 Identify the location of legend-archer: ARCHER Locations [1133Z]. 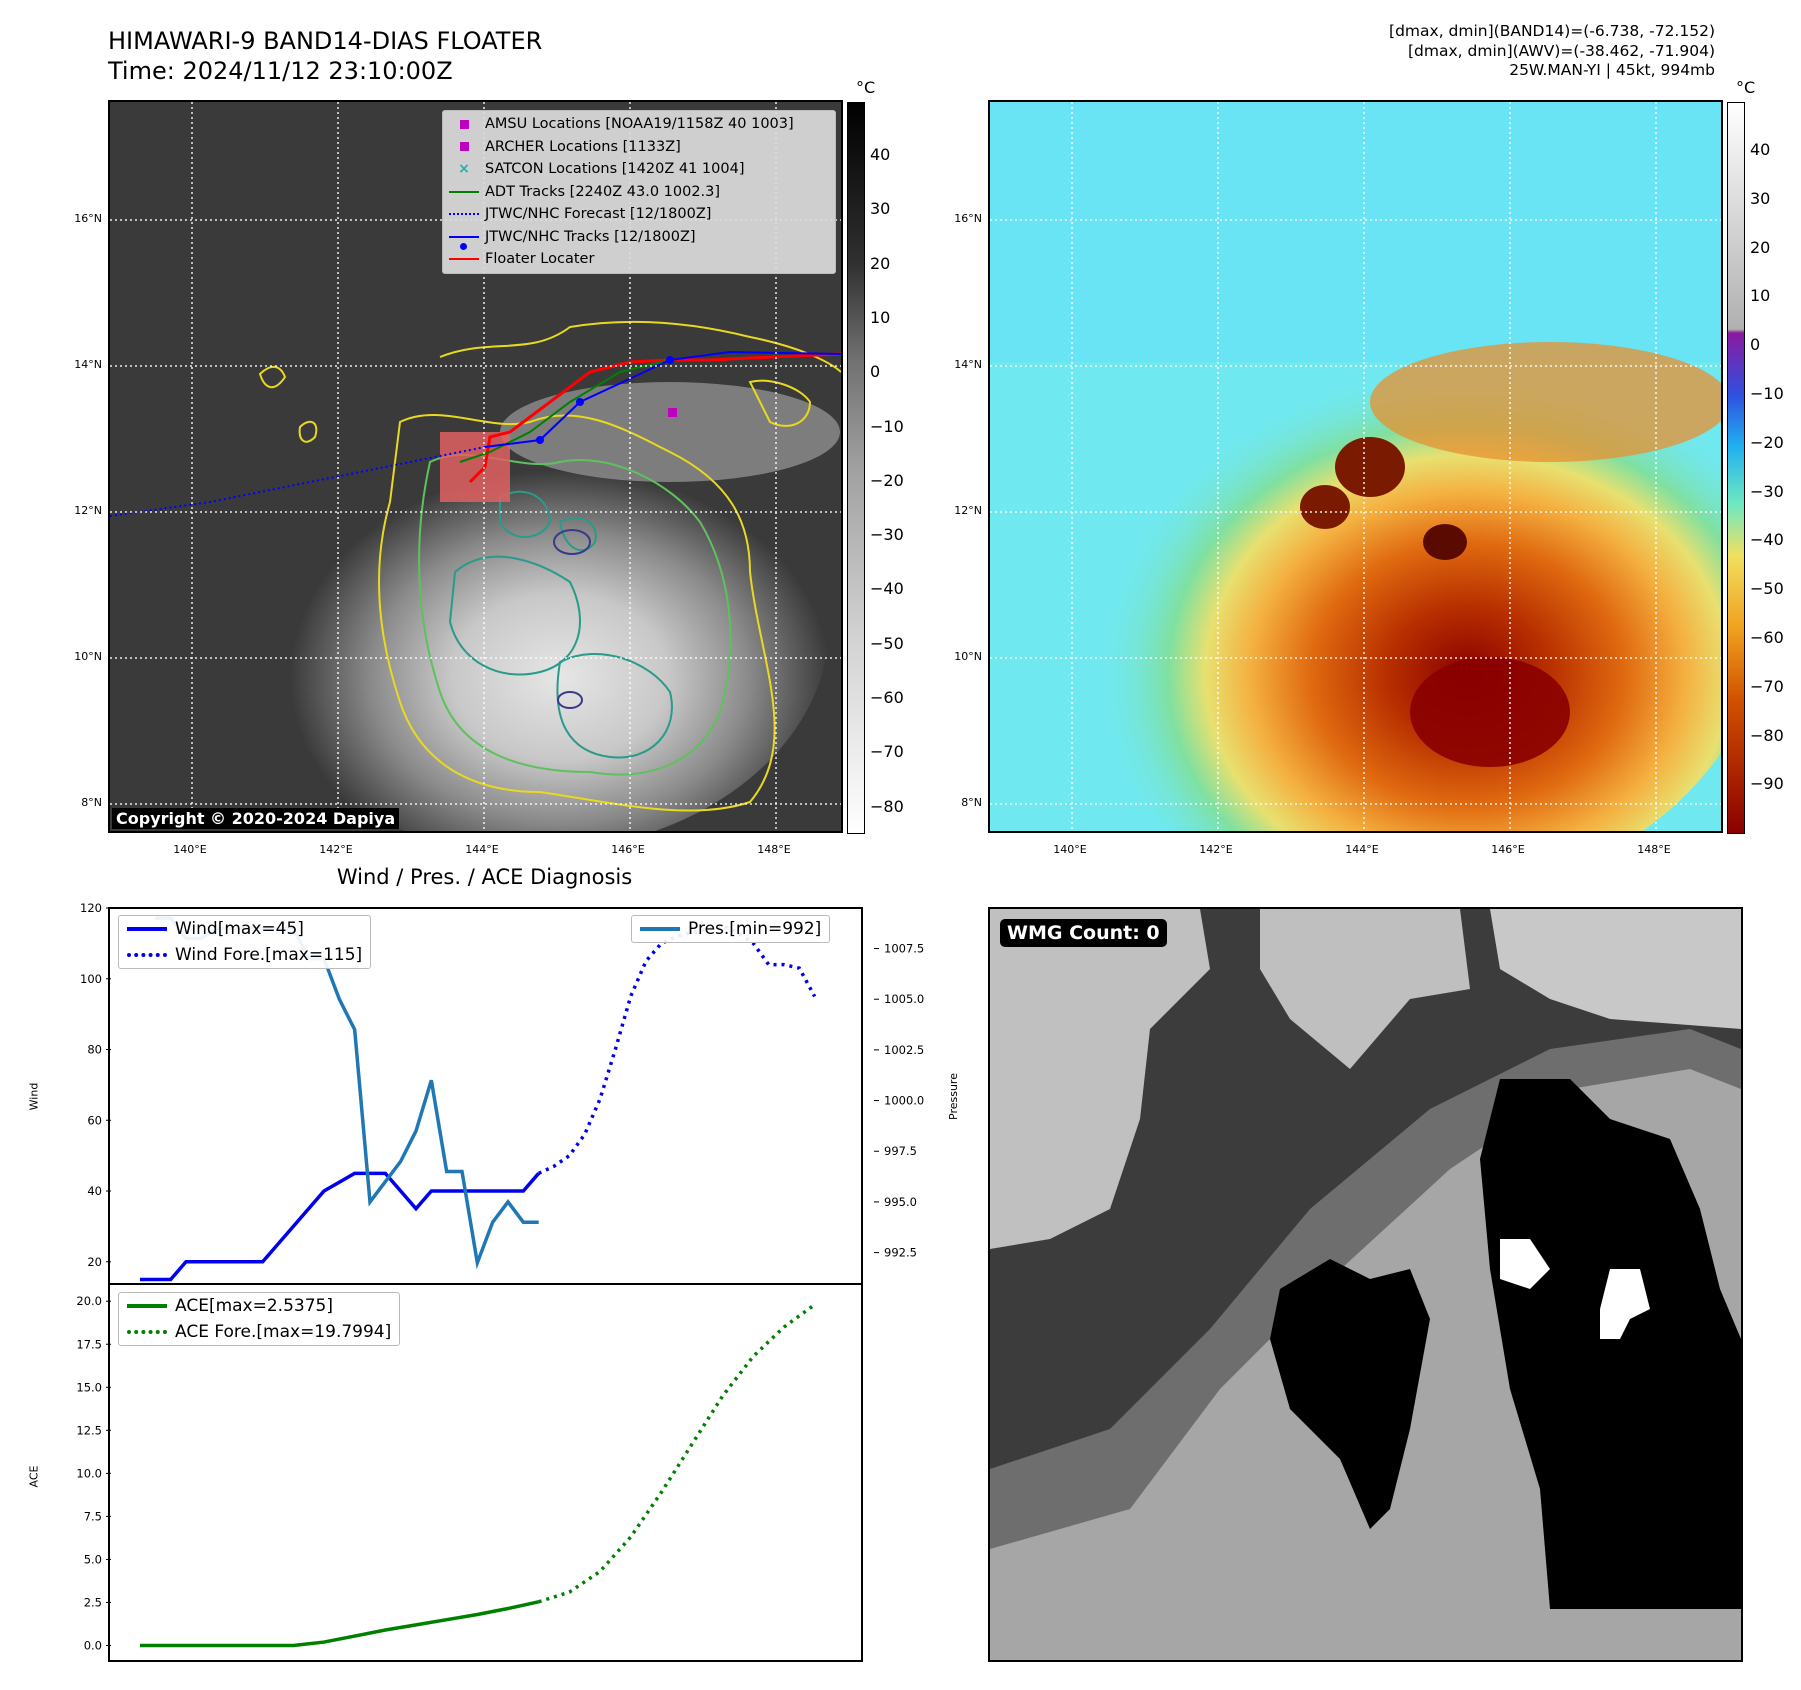
(639, 147).